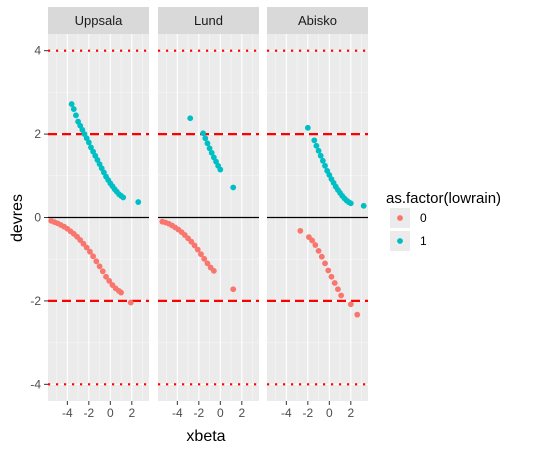 This screenshot has width=547, height=449. I want to click on strip-label-lund: Lund, so click(208, 20).